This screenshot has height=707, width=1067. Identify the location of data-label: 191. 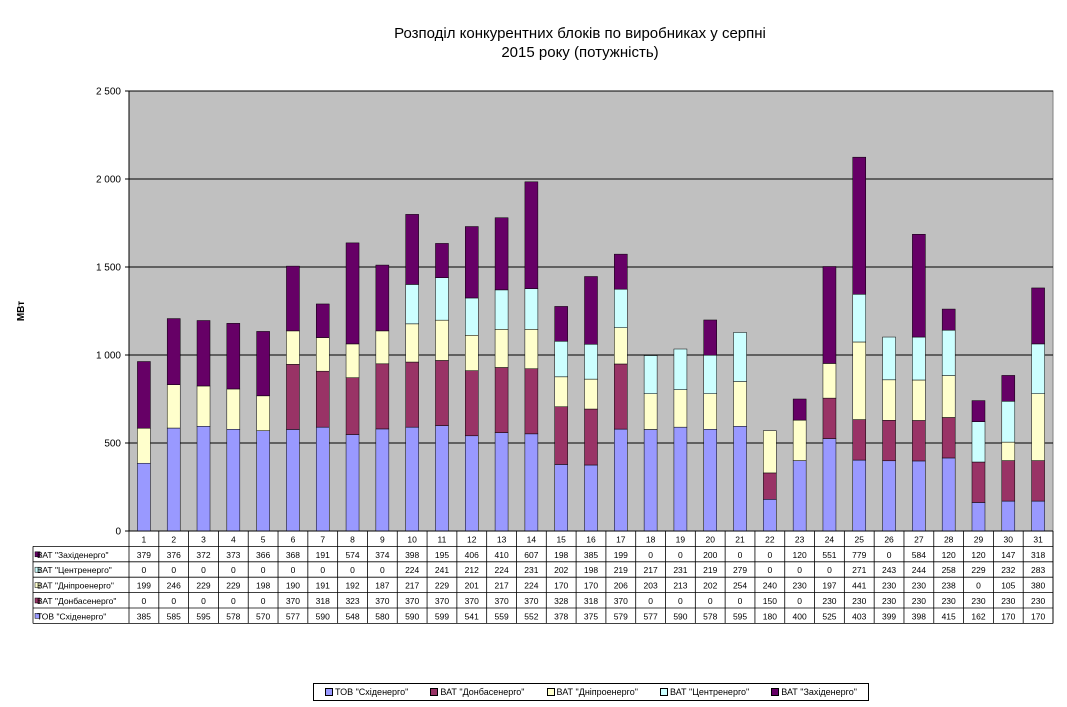
(323, 555).